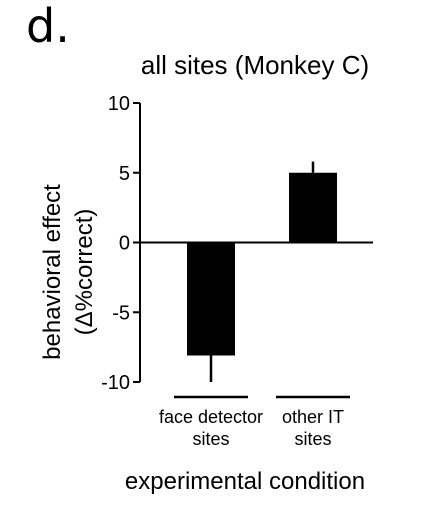  Describe the element at coordinates (115, 383) in the screenshot. I see `y-tick-label-4: -10` at that location.